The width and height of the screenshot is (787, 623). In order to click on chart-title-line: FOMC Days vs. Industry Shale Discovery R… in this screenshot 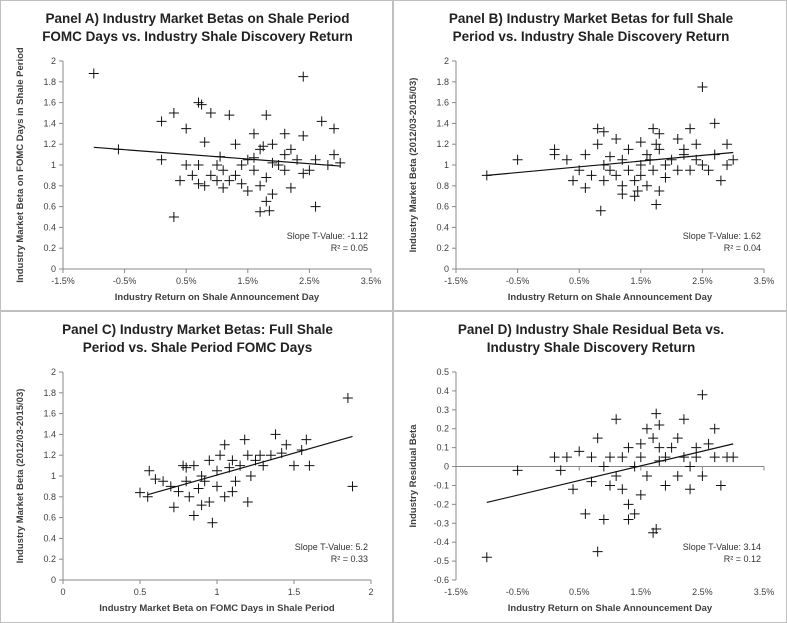, I will do `click(197, 36)`.